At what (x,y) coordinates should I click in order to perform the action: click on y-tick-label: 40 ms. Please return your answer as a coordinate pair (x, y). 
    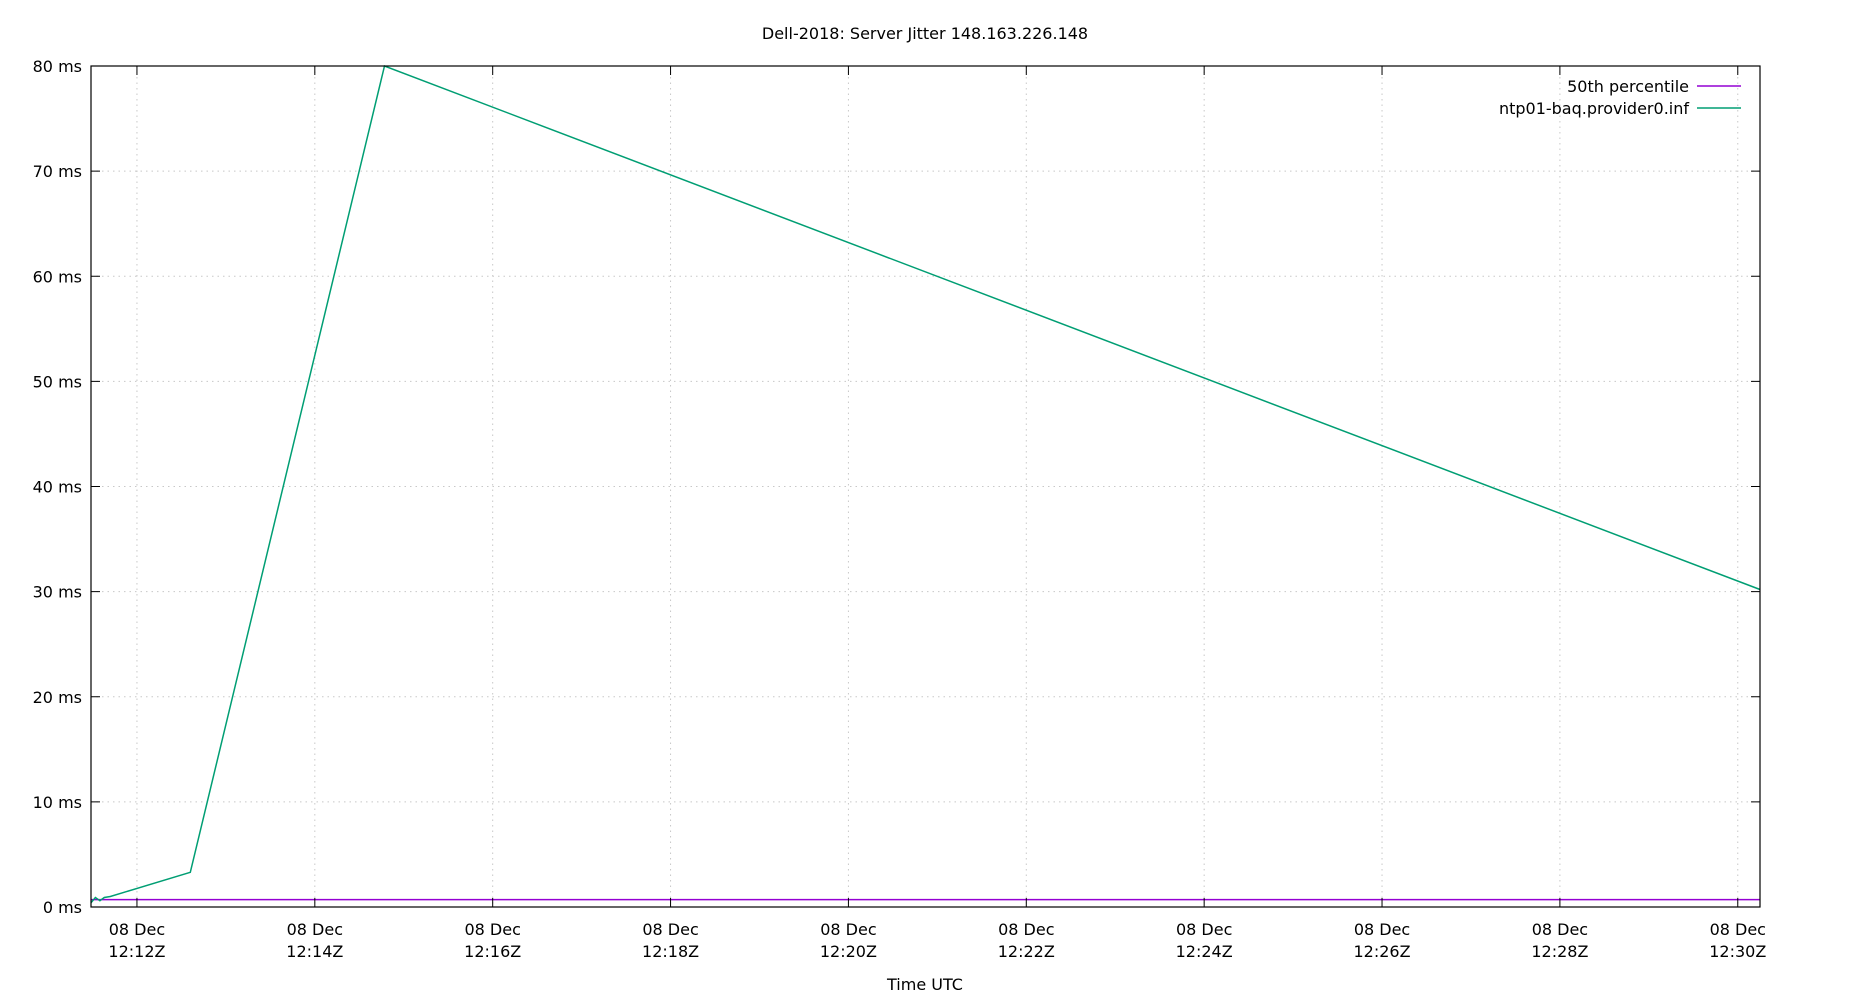
    Looking at the image, I should click on (57, 487).